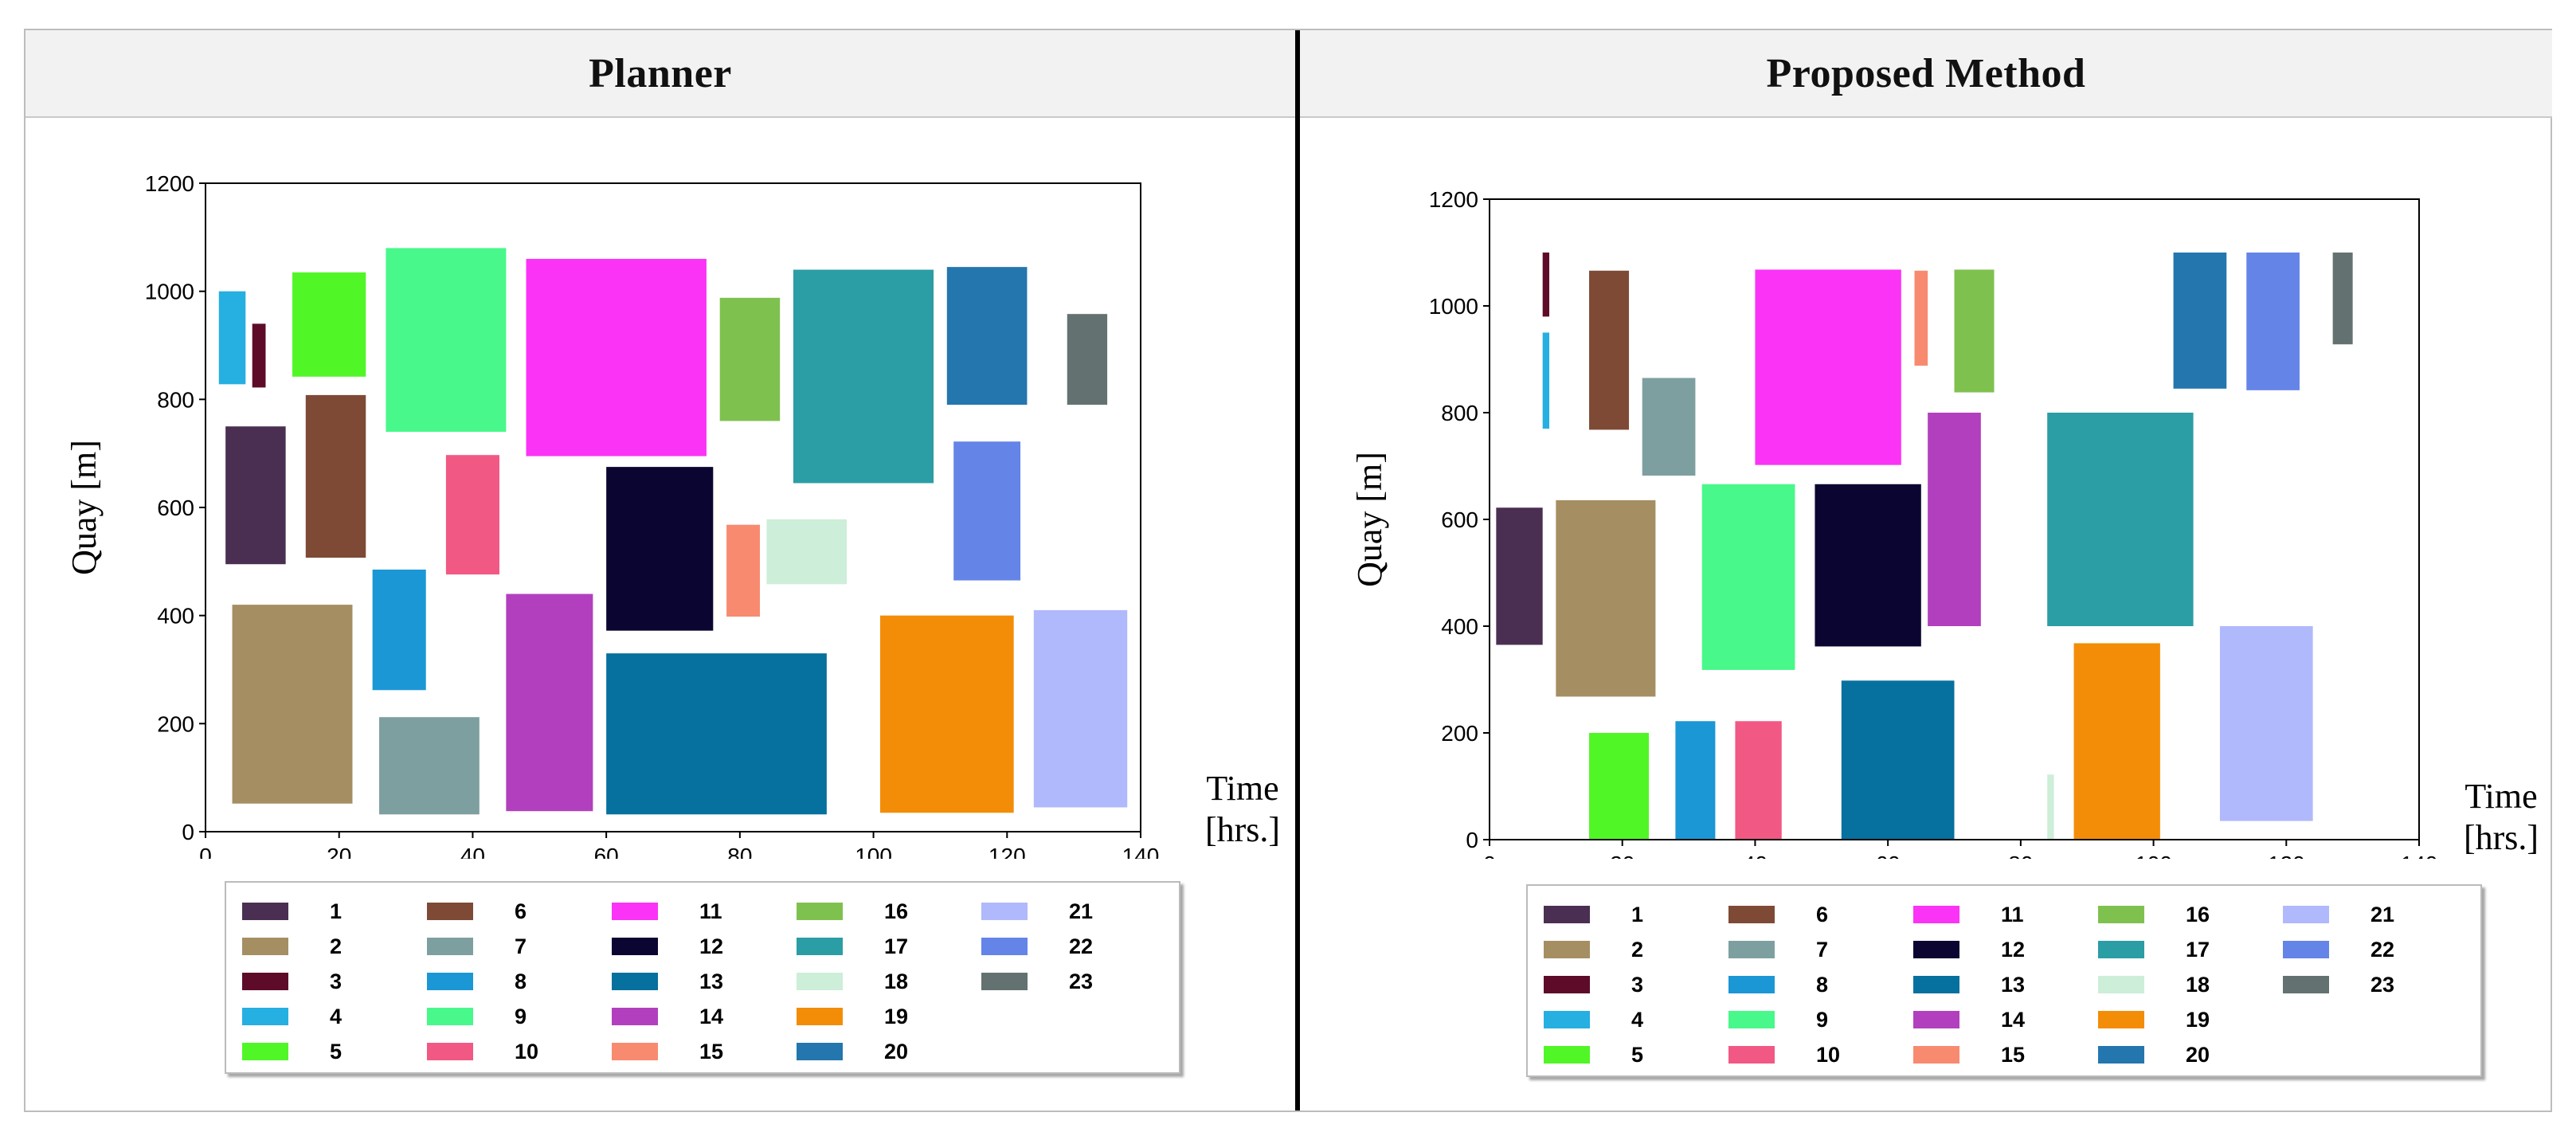  Describe the element at coordinates (1081, 981) in the screenshot. I see `legend-label: 23` at that location.